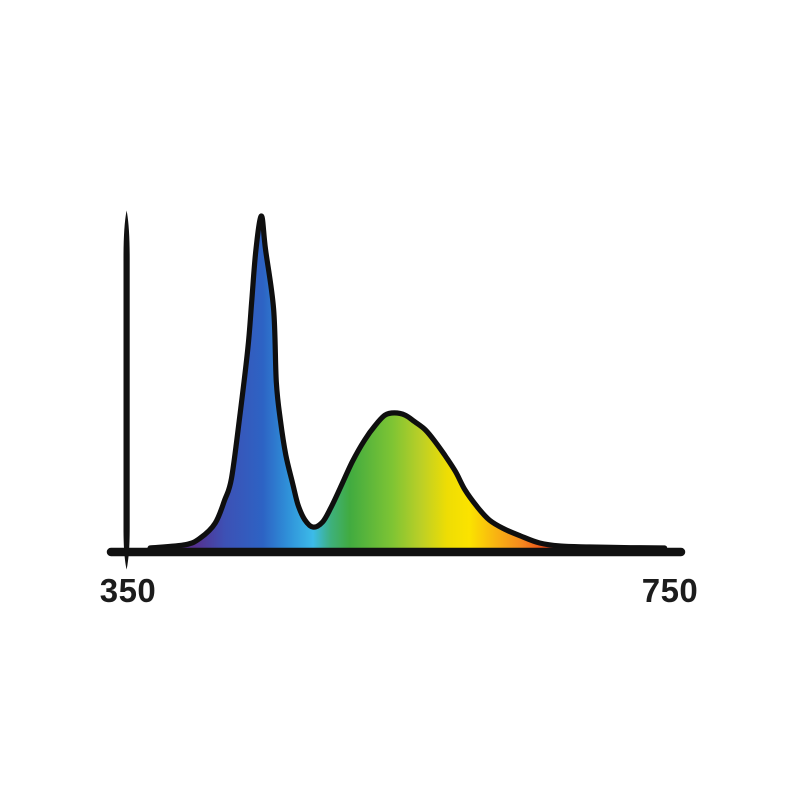  Describe the element at coordinates (128, 590) in the screenshot. I see `x-tick-label-min: 350` at that location.